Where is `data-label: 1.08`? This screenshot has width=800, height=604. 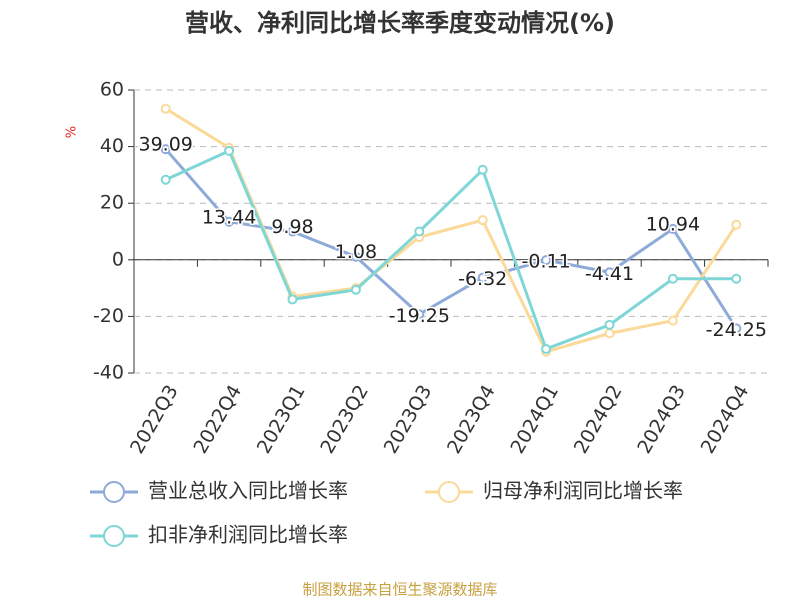
data-label: 1.08 is located at coordinates (356, 252).